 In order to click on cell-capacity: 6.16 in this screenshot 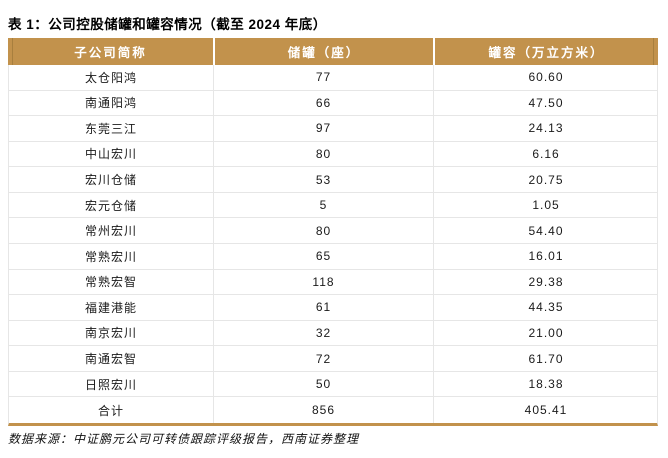, I will do `click(545, 154)`.